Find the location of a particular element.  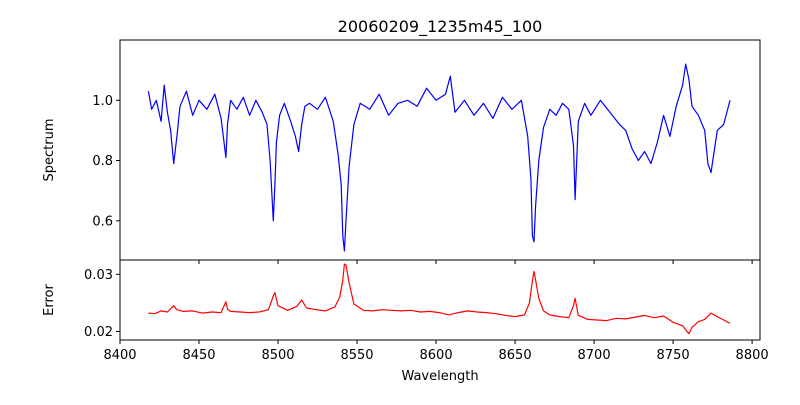

error-ytick-label: 0.03 is located at coordinates (98, 275).